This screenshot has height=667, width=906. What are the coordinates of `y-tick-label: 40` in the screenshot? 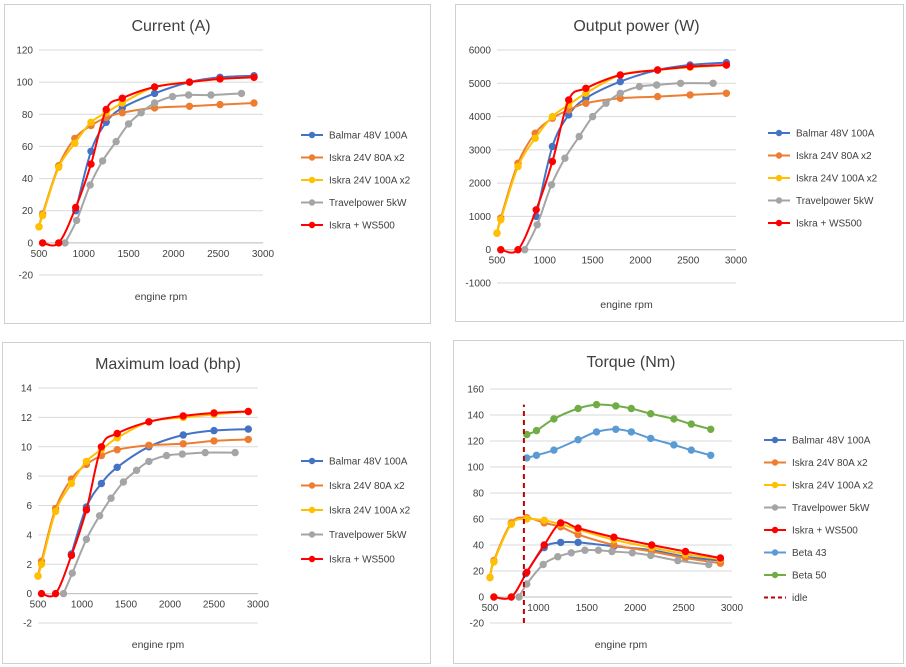 It's located at (28, 179).